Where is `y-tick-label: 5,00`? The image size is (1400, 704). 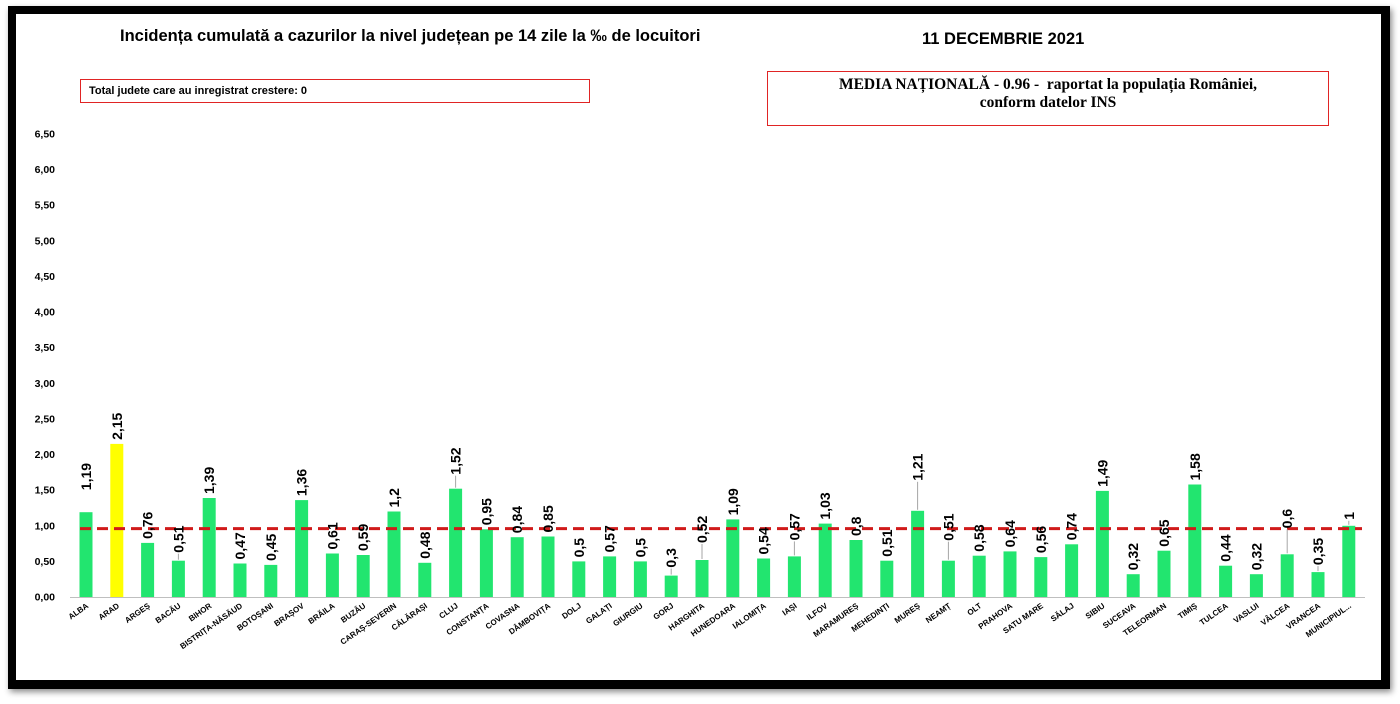 y-tick-label: 5,00 is located at coordinates (45, 241).